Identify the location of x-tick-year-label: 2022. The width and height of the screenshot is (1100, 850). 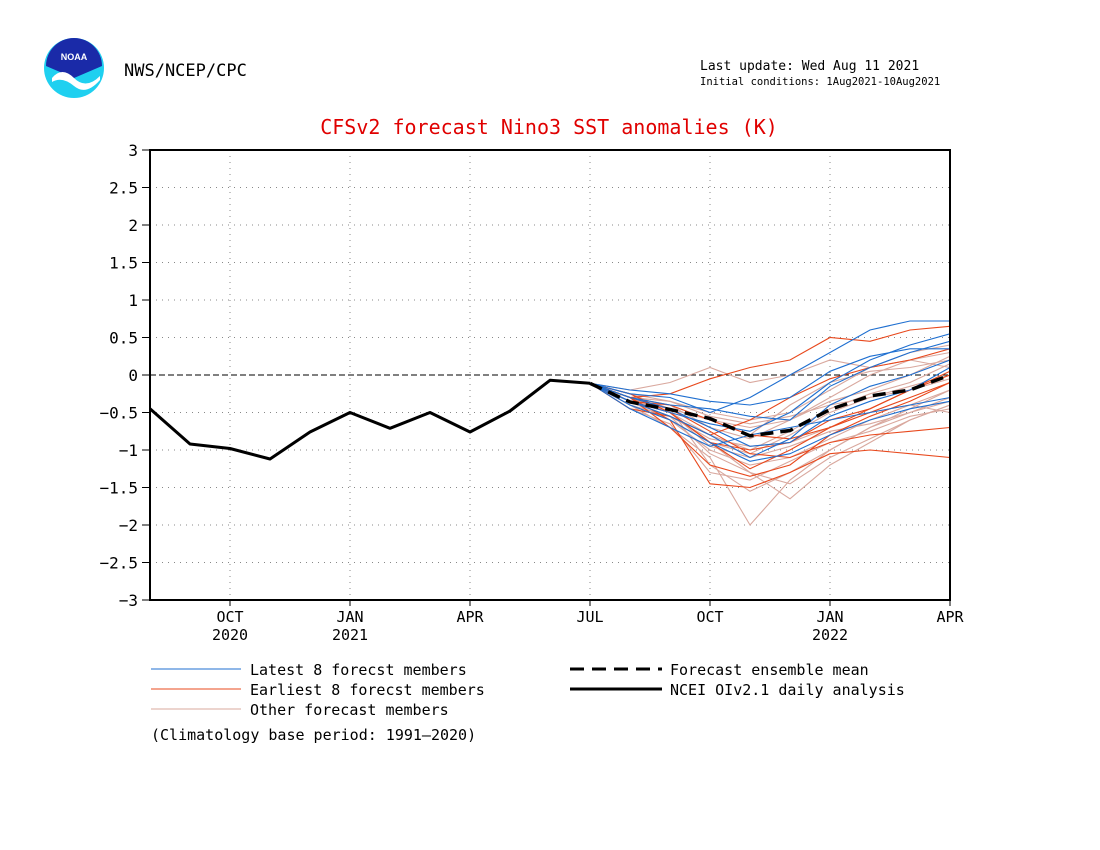
(830, 635).